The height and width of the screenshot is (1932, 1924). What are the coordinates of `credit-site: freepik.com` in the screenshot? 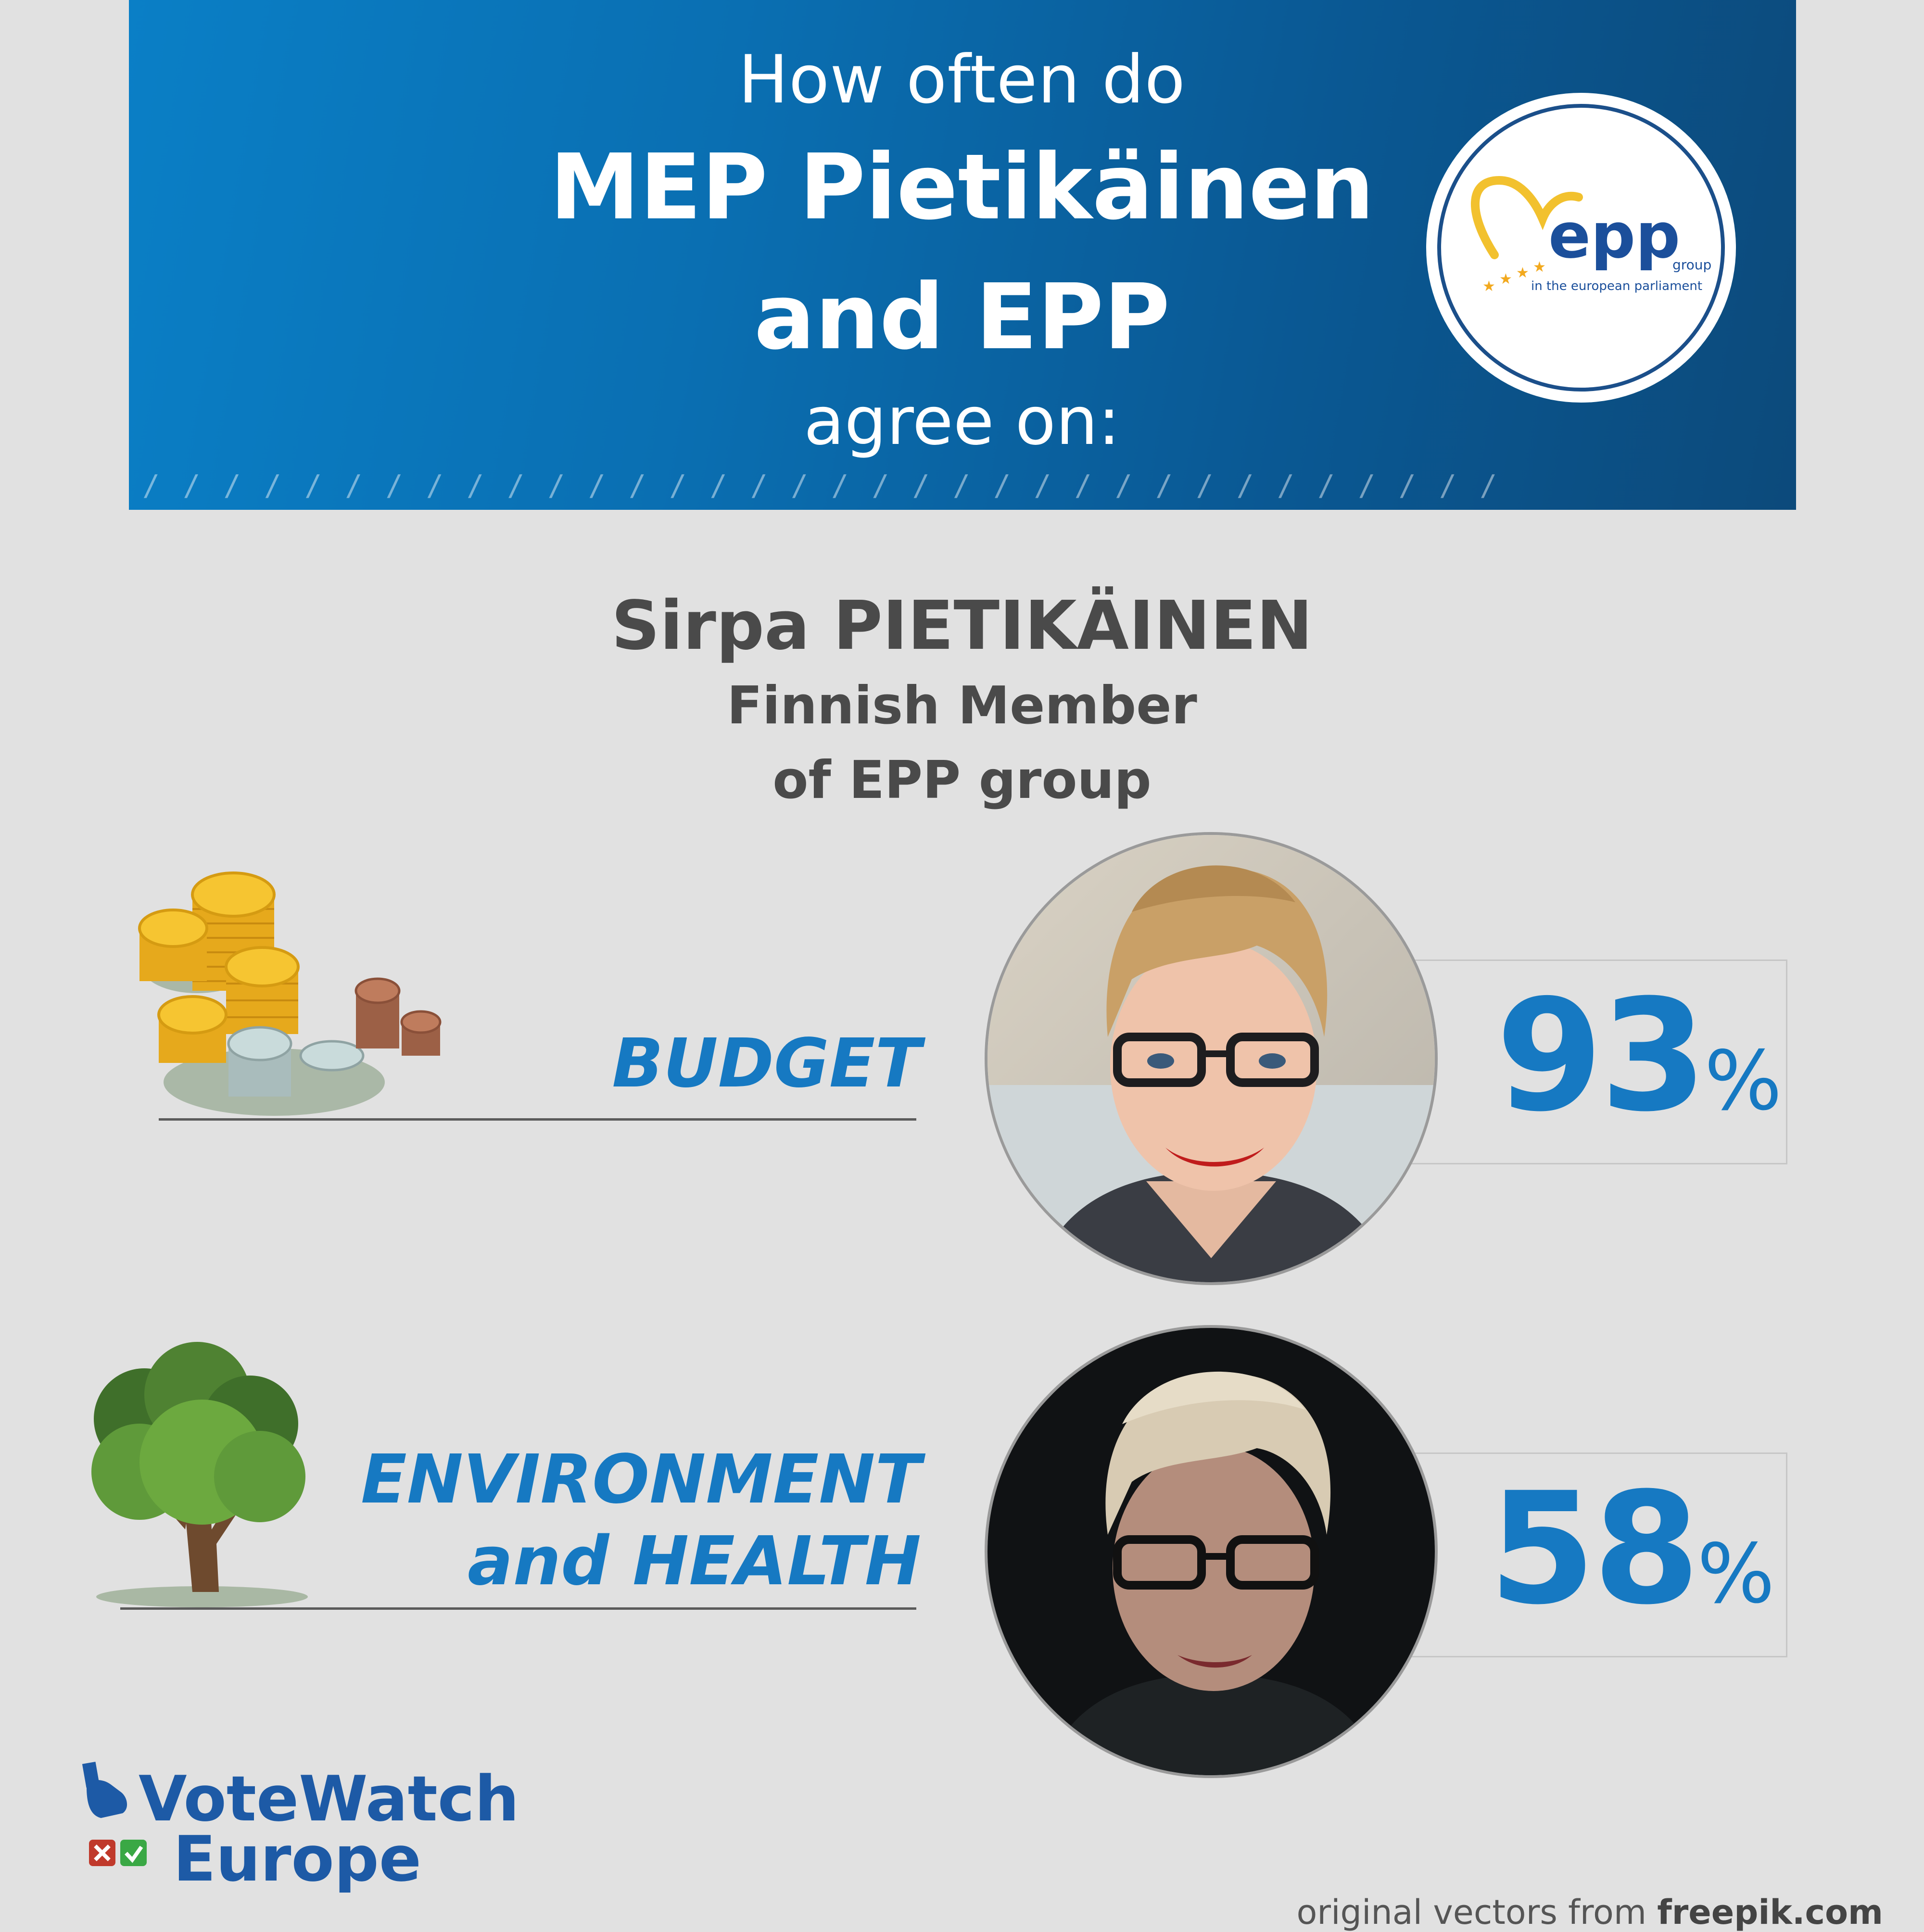 It's located at (1770, 1913).